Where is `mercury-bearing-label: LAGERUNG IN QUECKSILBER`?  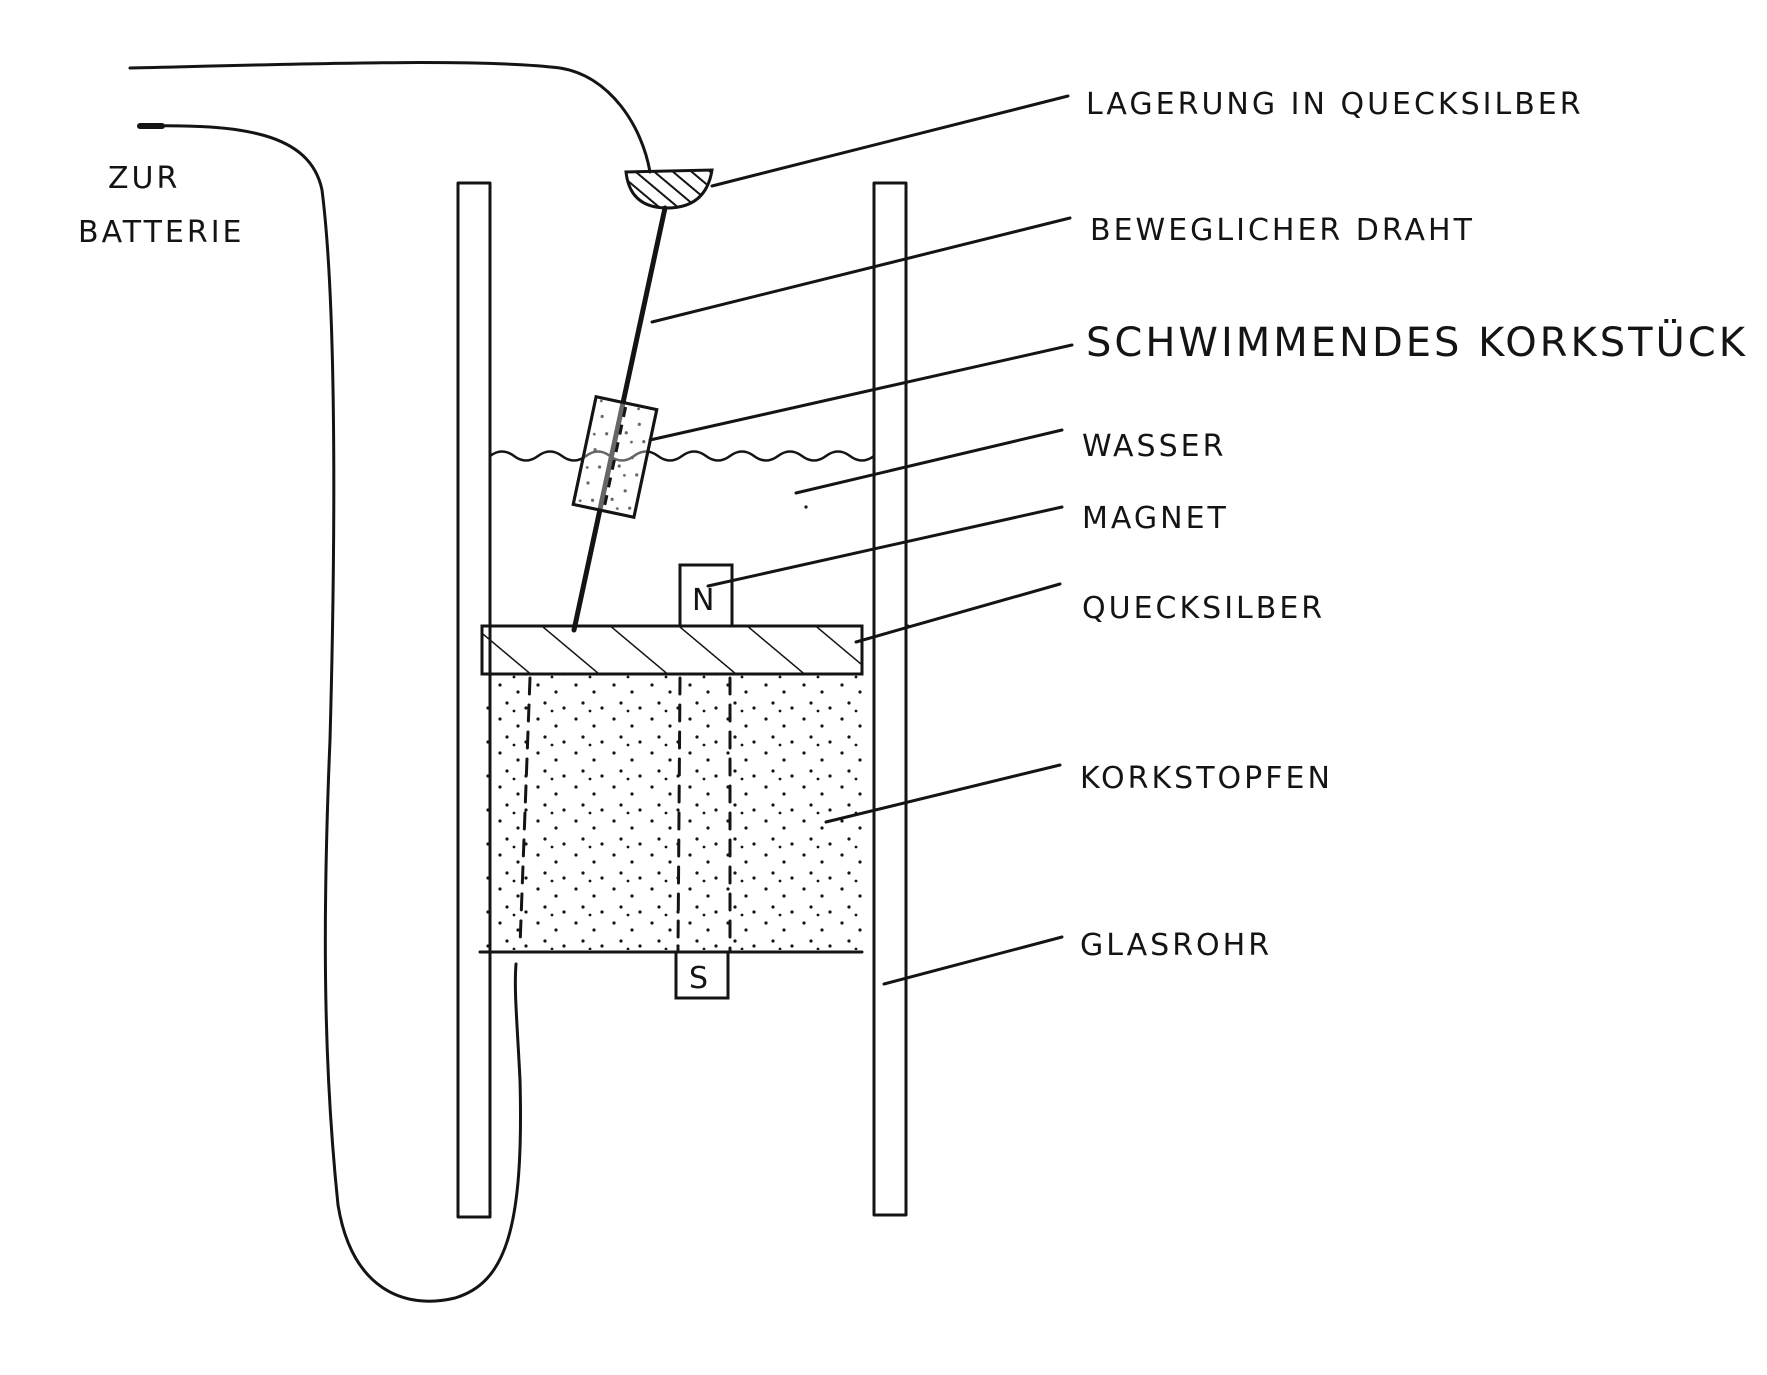
mercury-bearing-label: LAGERUNG IN QUECKSILBER is located at coordinates (1335, 104).